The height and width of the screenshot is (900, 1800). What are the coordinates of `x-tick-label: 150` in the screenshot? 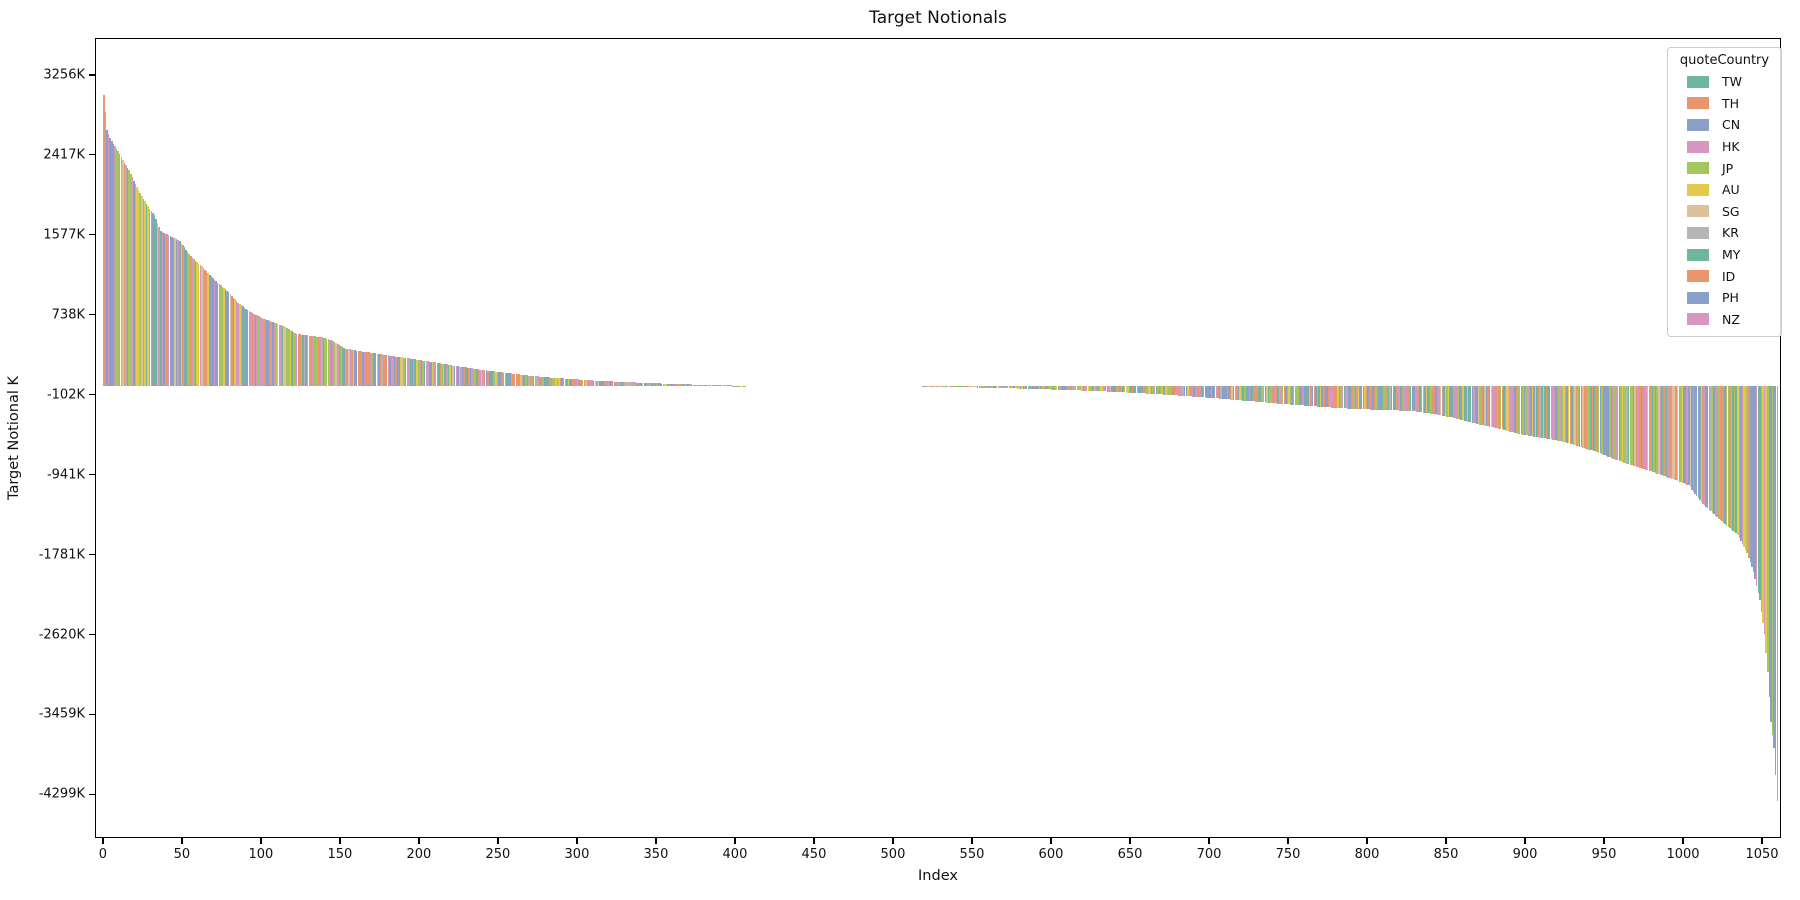 It's located at (340, 854).